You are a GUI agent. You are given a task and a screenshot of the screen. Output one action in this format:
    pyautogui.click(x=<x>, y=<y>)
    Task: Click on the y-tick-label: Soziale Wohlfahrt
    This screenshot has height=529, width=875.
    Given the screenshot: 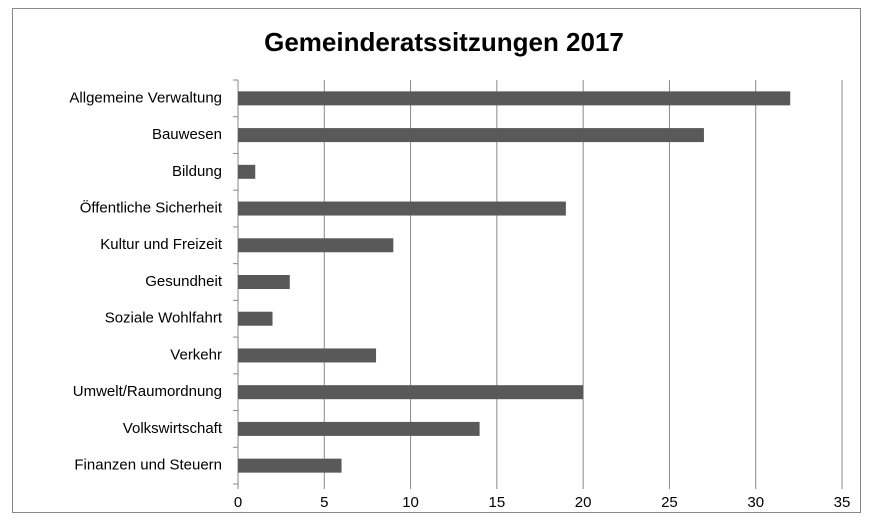 What is the action you would take?
    pyautogui.click(x=164, y=318)
    